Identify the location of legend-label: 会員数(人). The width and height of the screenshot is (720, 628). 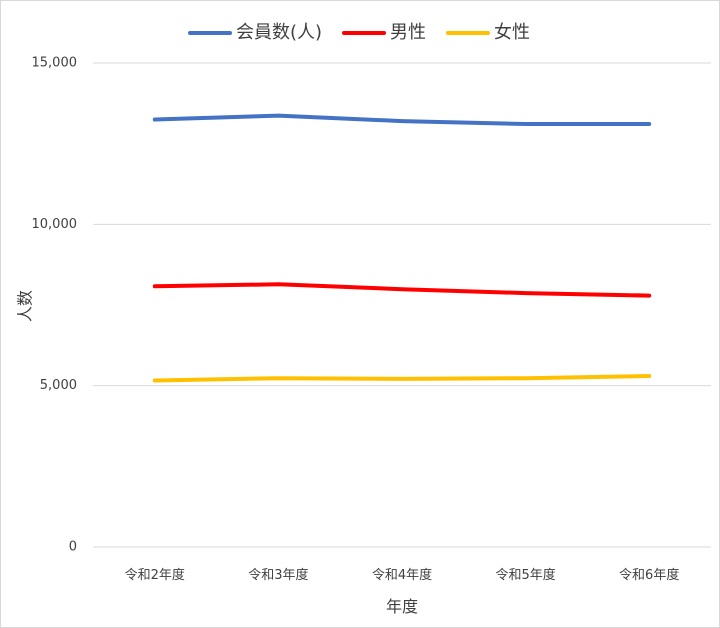
(279, 32).